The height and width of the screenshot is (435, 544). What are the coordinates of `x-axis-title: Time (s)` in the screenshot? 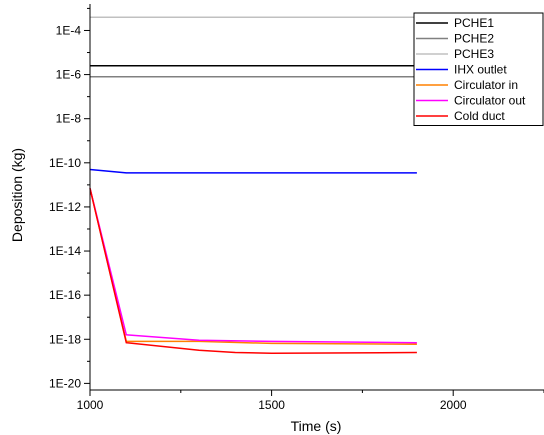 It's located at (316, 426).